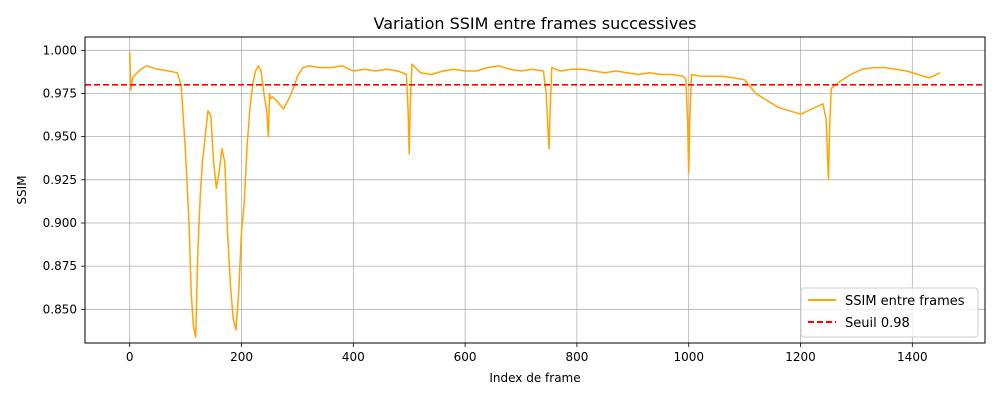 The height and width of the screenshot is (400, 1000). I want to click on x-tick-label: 200, so click(241, 357).